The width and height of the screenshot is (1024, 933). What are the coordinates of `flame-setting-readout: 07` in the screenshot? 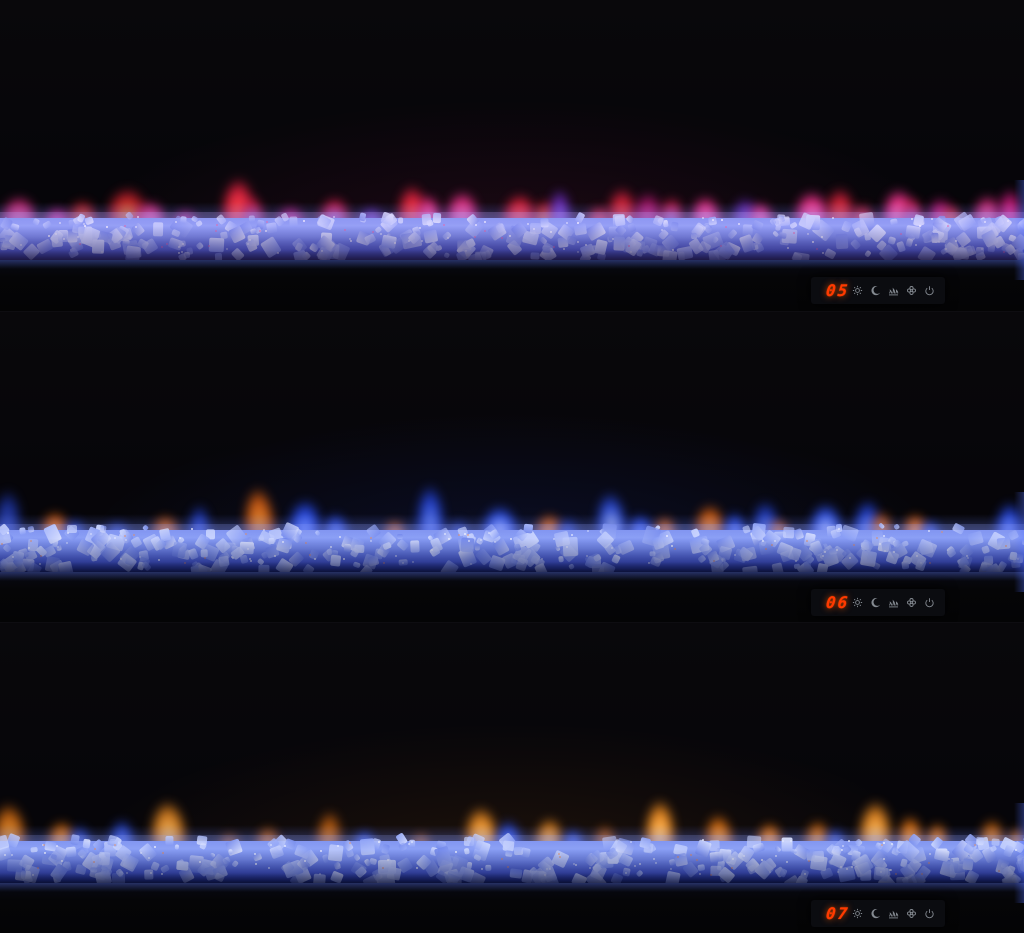 It's located at (838, 913).